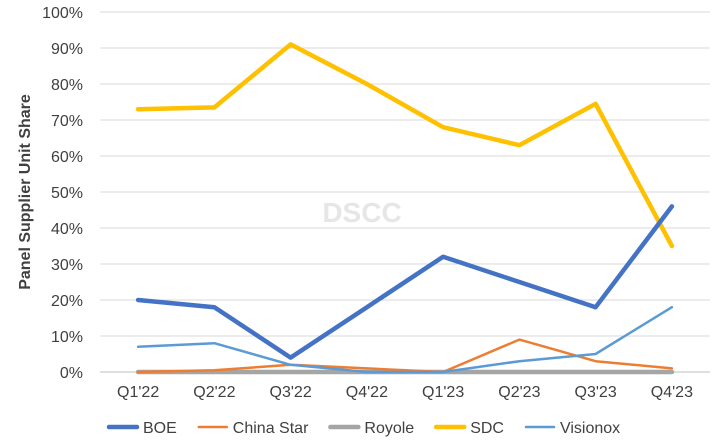  What do you see at coordinates (443, 392) in the screenshot?
I see `x-tick-label: Q1'23` at bounding box center [443, 392].